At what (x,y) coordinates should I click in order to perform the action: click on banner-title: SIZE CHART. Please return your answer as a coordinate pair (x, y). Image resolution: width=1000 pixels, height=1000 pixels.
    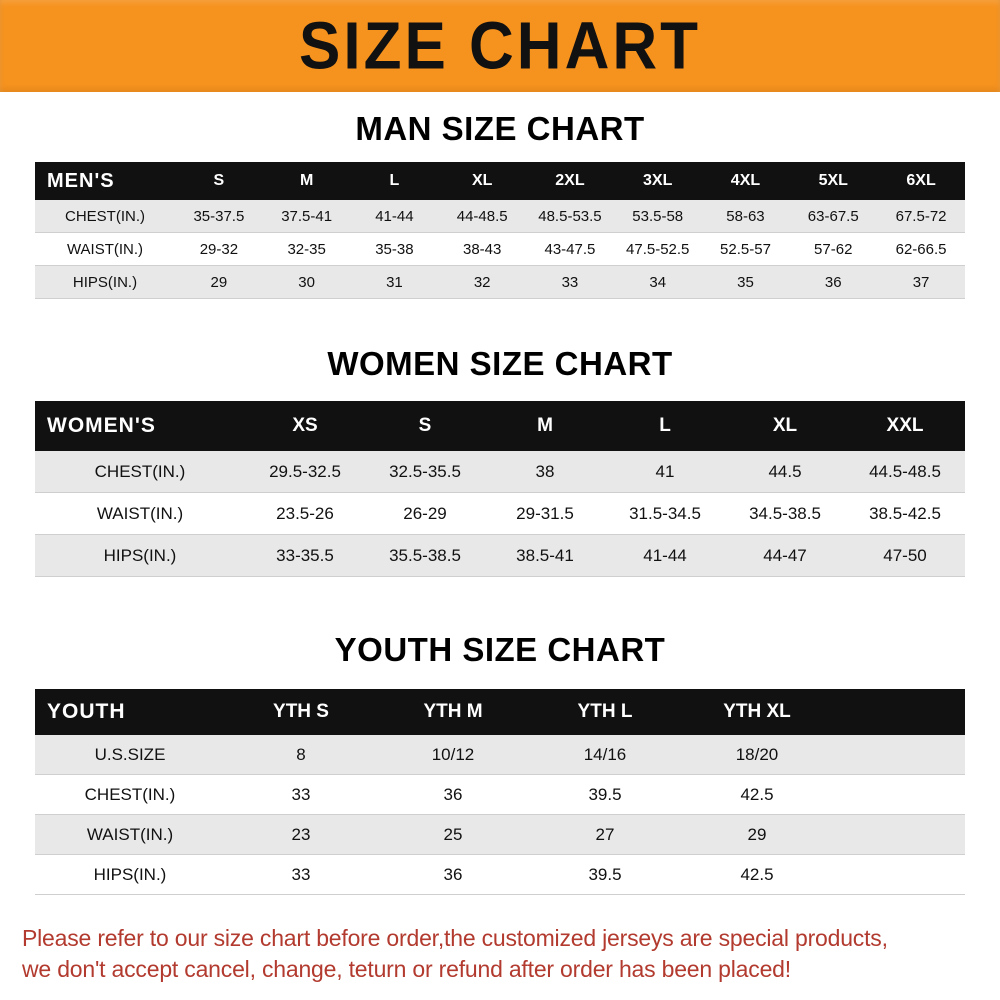
    Looking at the image, I should click on (500, 46).